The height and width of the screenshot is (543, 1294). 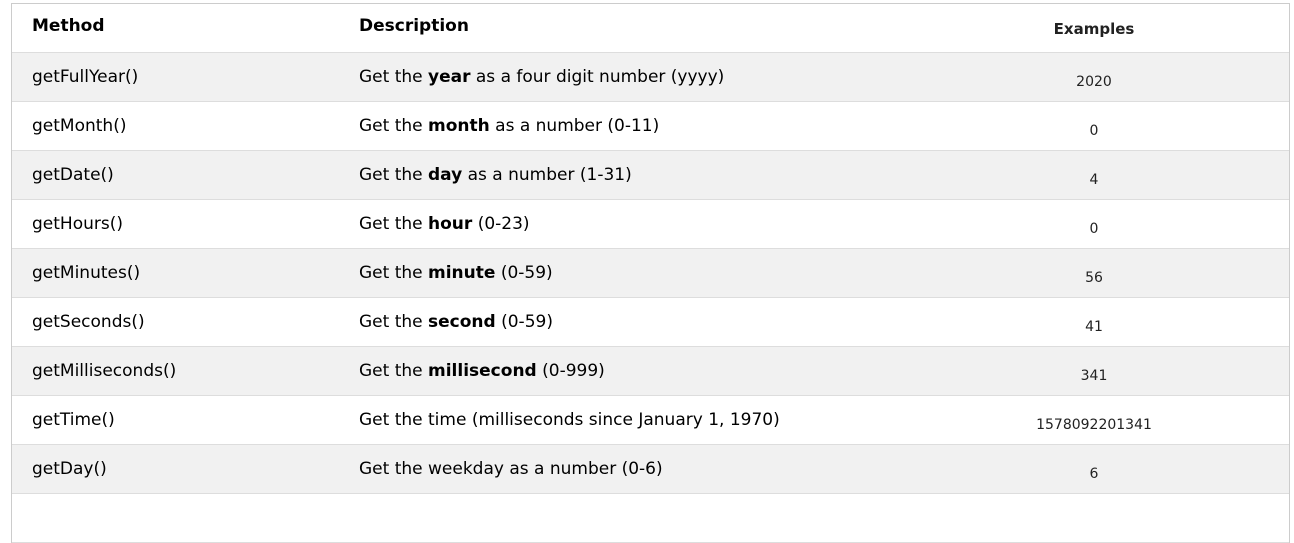 What do you see at coordinates (501, 224) in the screenshot?
I see `description-text: (0-23)` at bounding box center [501, 224].